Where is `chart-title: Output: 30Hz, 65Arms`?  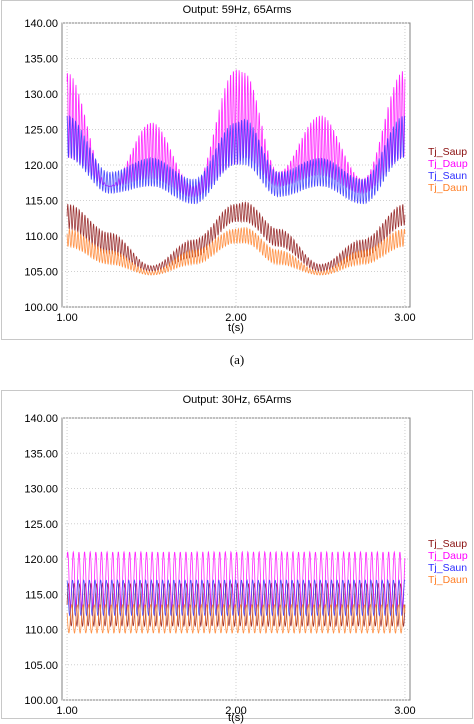
chart-title: Output: 30Hz, 65Arms is located at coordinates (237, 400).